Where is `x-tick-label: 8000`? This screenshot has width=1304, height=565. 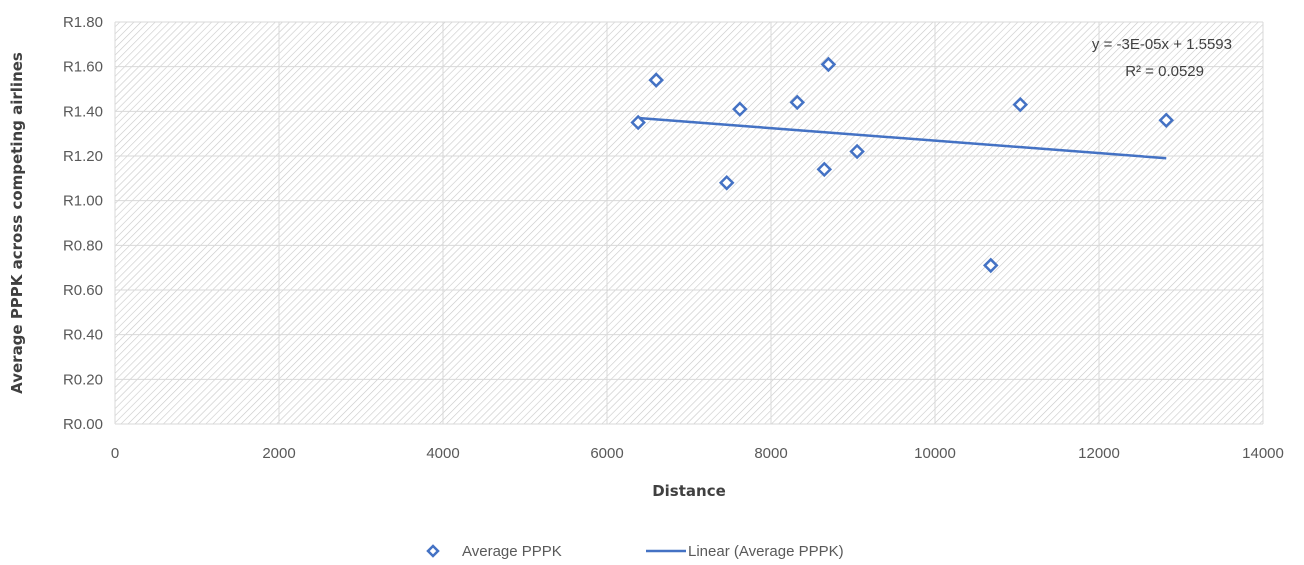 x-tick-label: 8000 is located at coordinates (770, 453).